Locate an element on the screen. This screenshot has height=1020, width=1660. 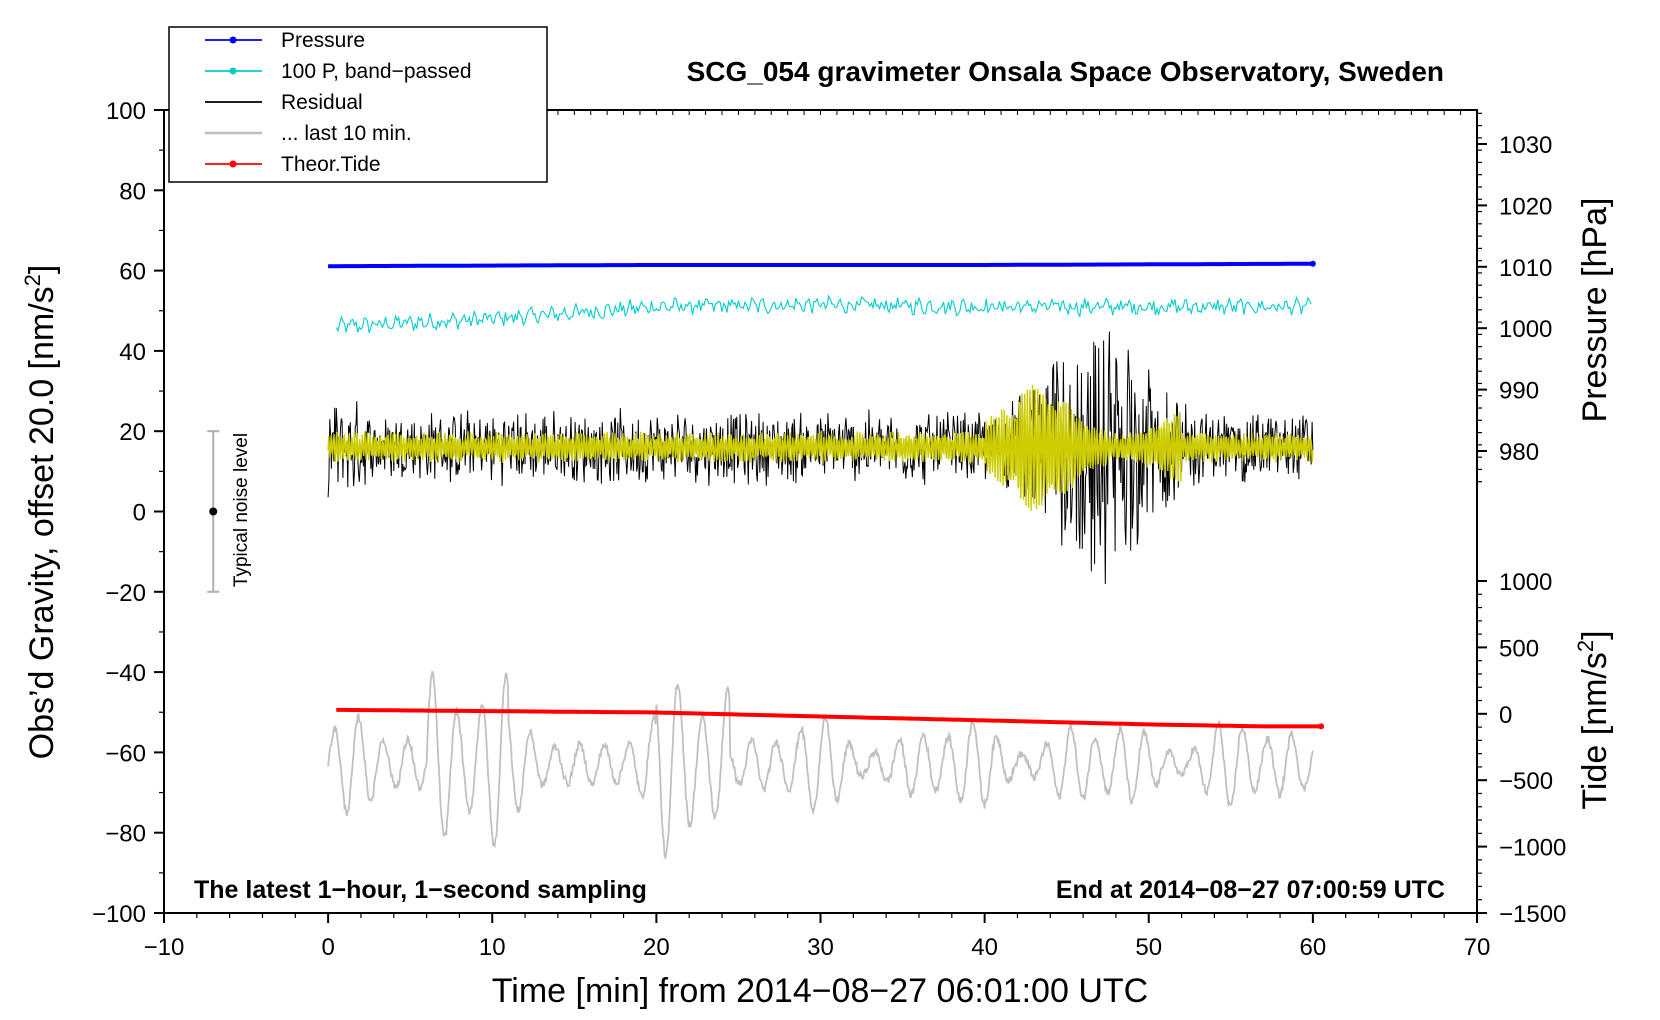
x-tick-label: −10 is located at coordinates (164, 947).